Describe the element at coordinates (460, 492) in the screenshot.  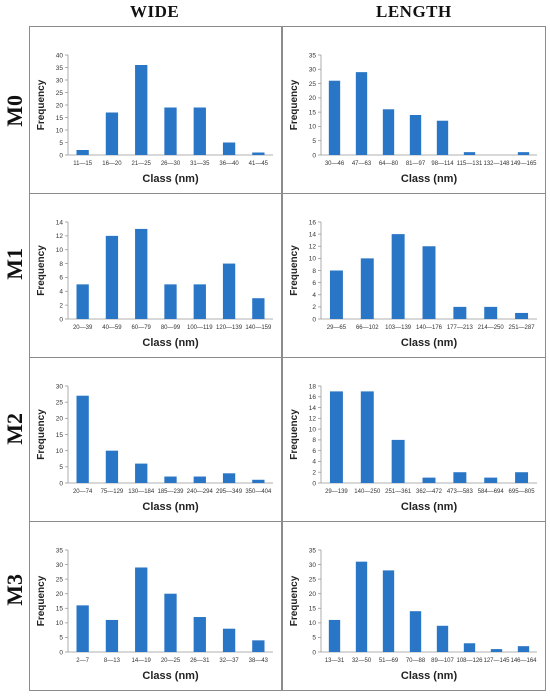
I see `x-tick-label: 473—583` at that location.